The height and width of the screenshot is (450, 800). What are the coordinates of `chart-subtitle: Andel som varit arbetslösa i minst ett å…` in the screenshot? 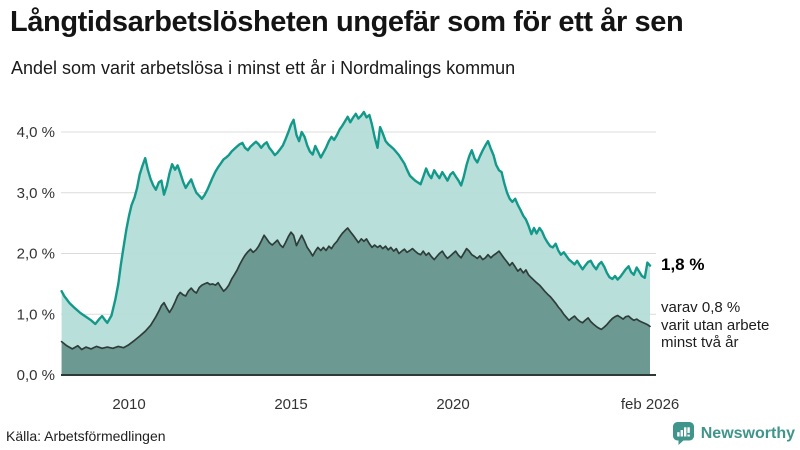 It's located at (263, 68).